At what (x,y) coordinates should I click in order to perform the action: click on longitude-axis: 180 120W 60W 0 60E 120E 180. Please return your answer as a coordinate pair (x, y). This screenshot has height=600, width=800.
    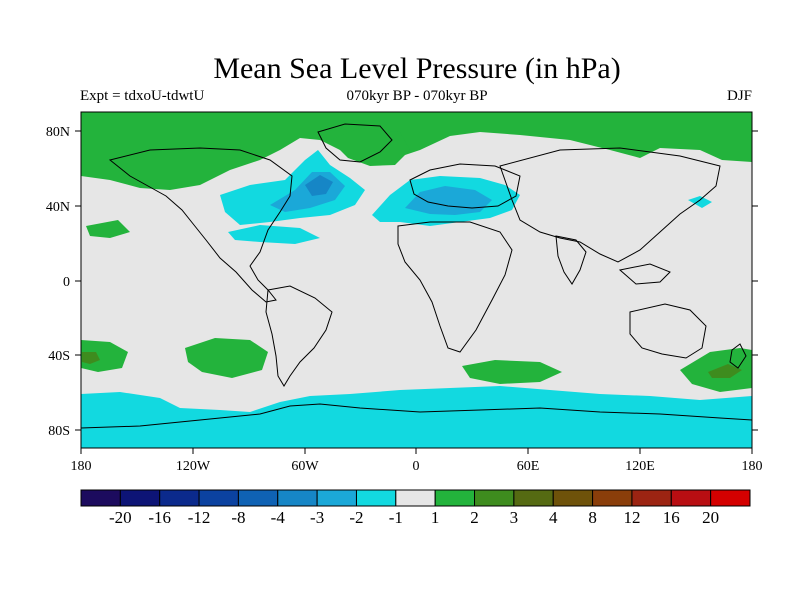
    Looking at the image, I should click on (417, 461).